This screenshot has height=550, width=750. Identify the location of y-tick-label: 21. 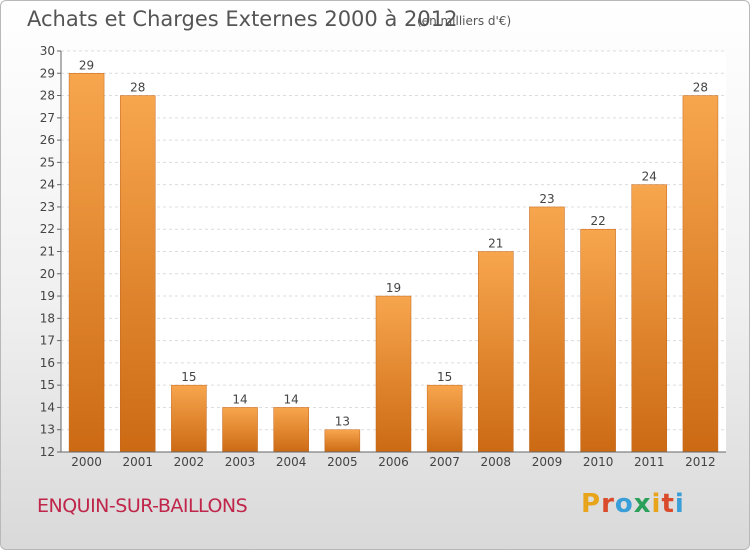
(47, 252).